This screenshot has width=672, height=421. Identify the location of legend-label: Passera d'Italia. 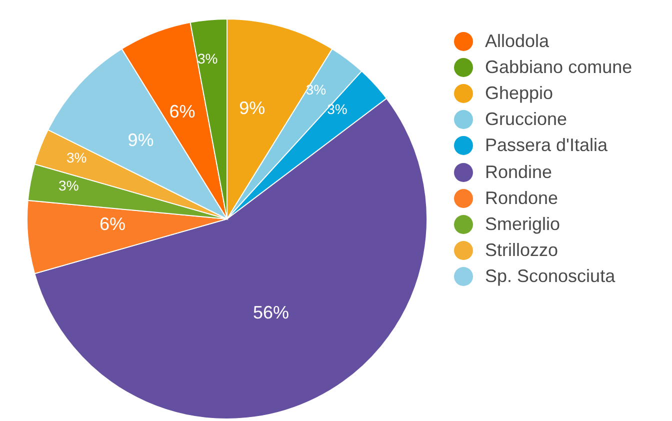
(546, 145).